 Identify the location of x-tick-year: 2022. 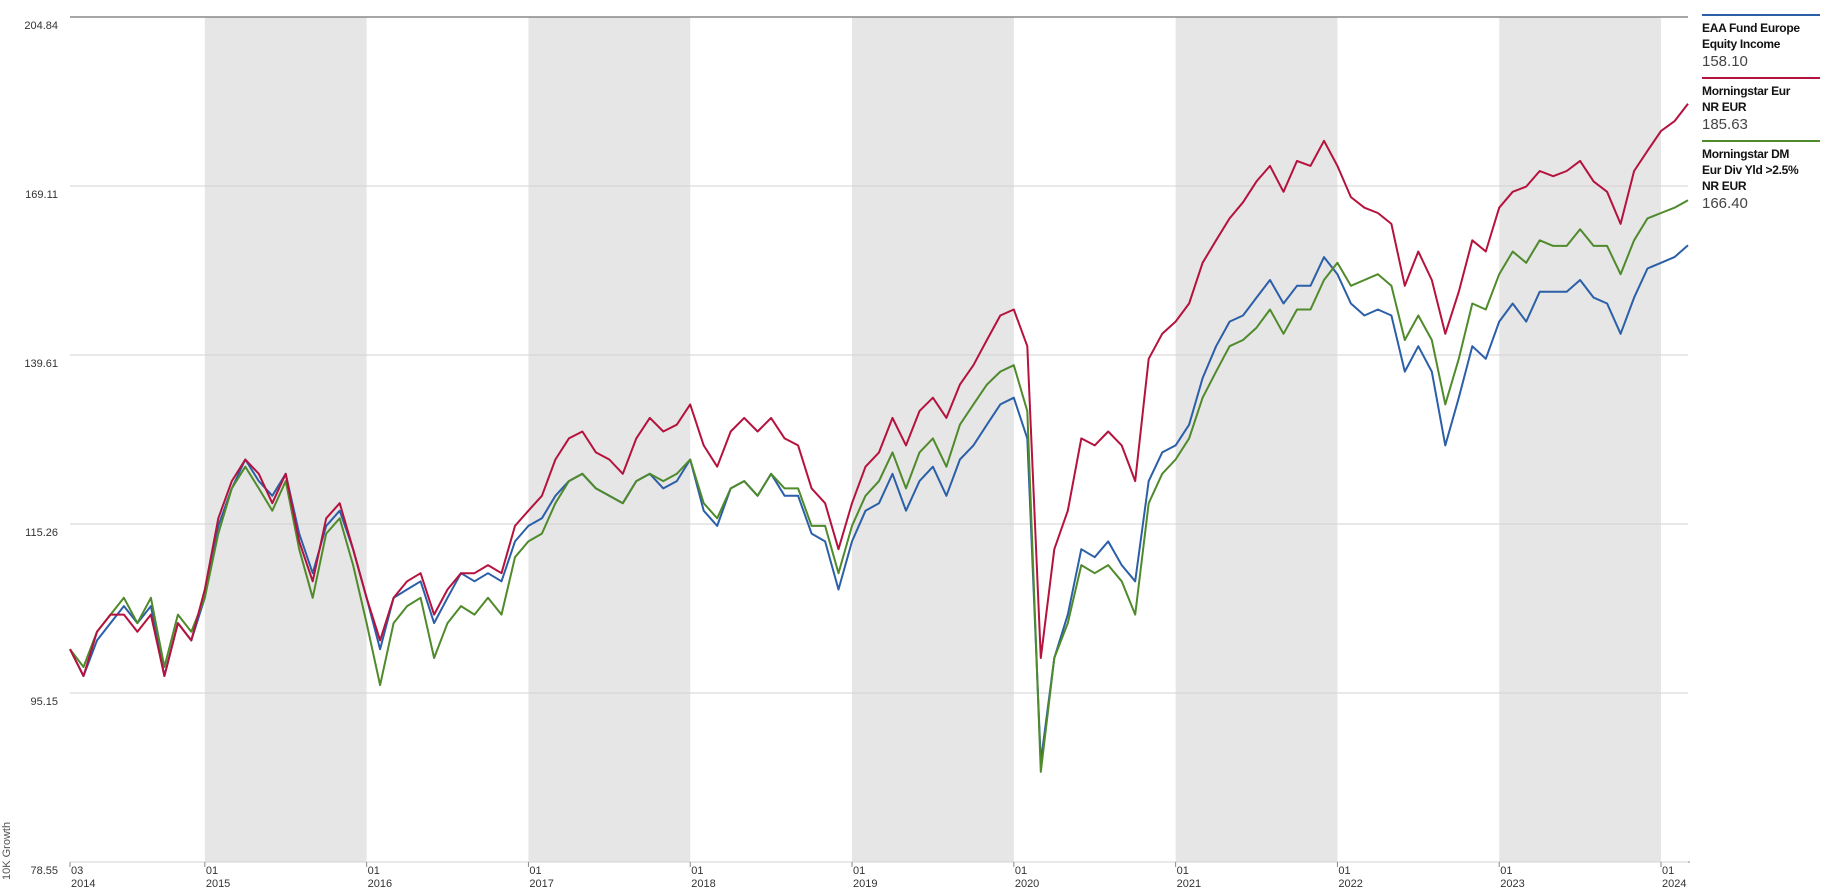
(1350, 884).